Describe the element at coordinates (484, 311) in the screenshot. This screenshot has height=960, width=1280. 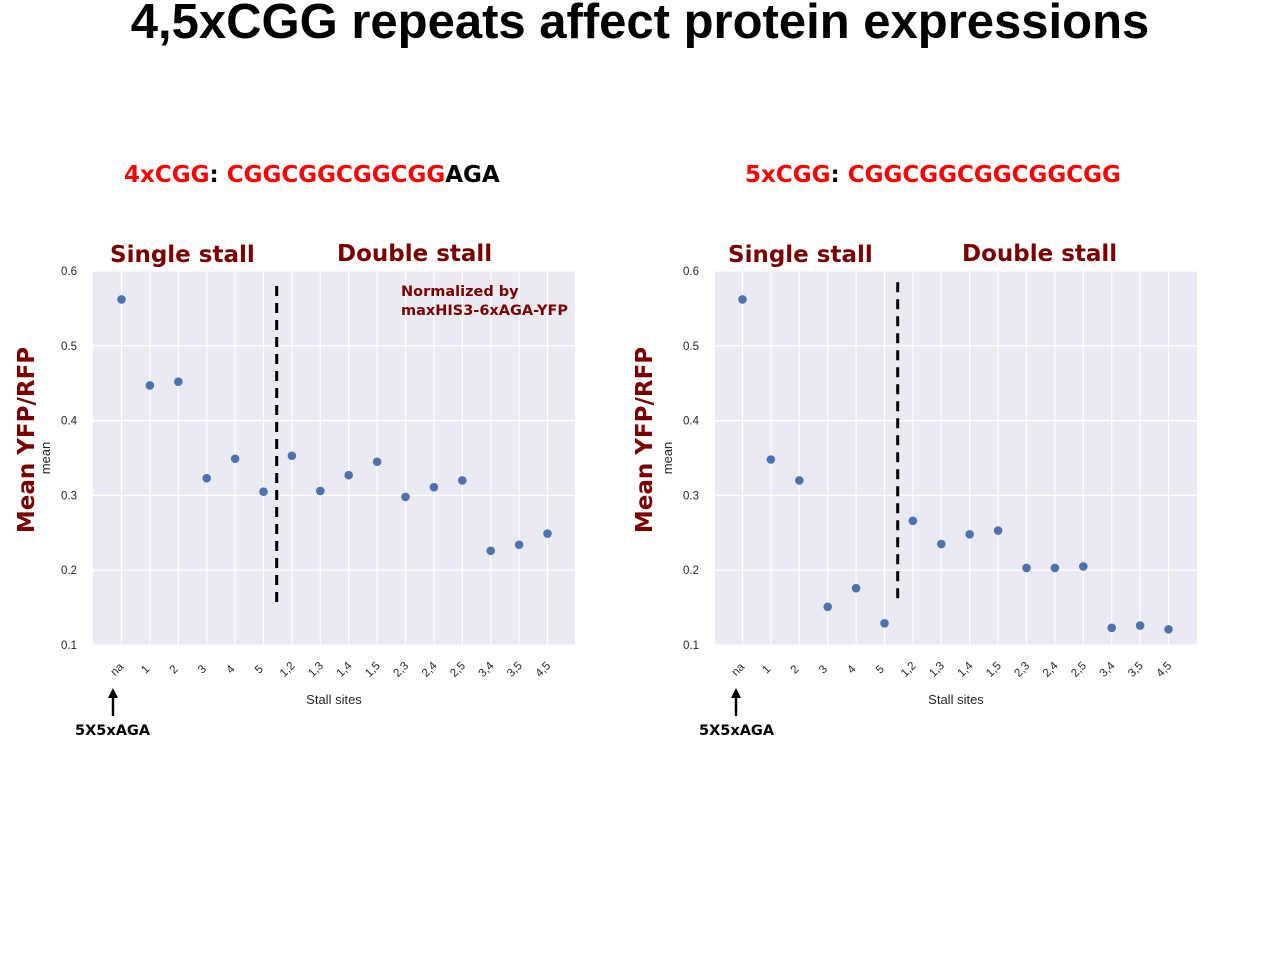
I see `normalization-note: maxHIS3-6xAGA-YFP` at that location.